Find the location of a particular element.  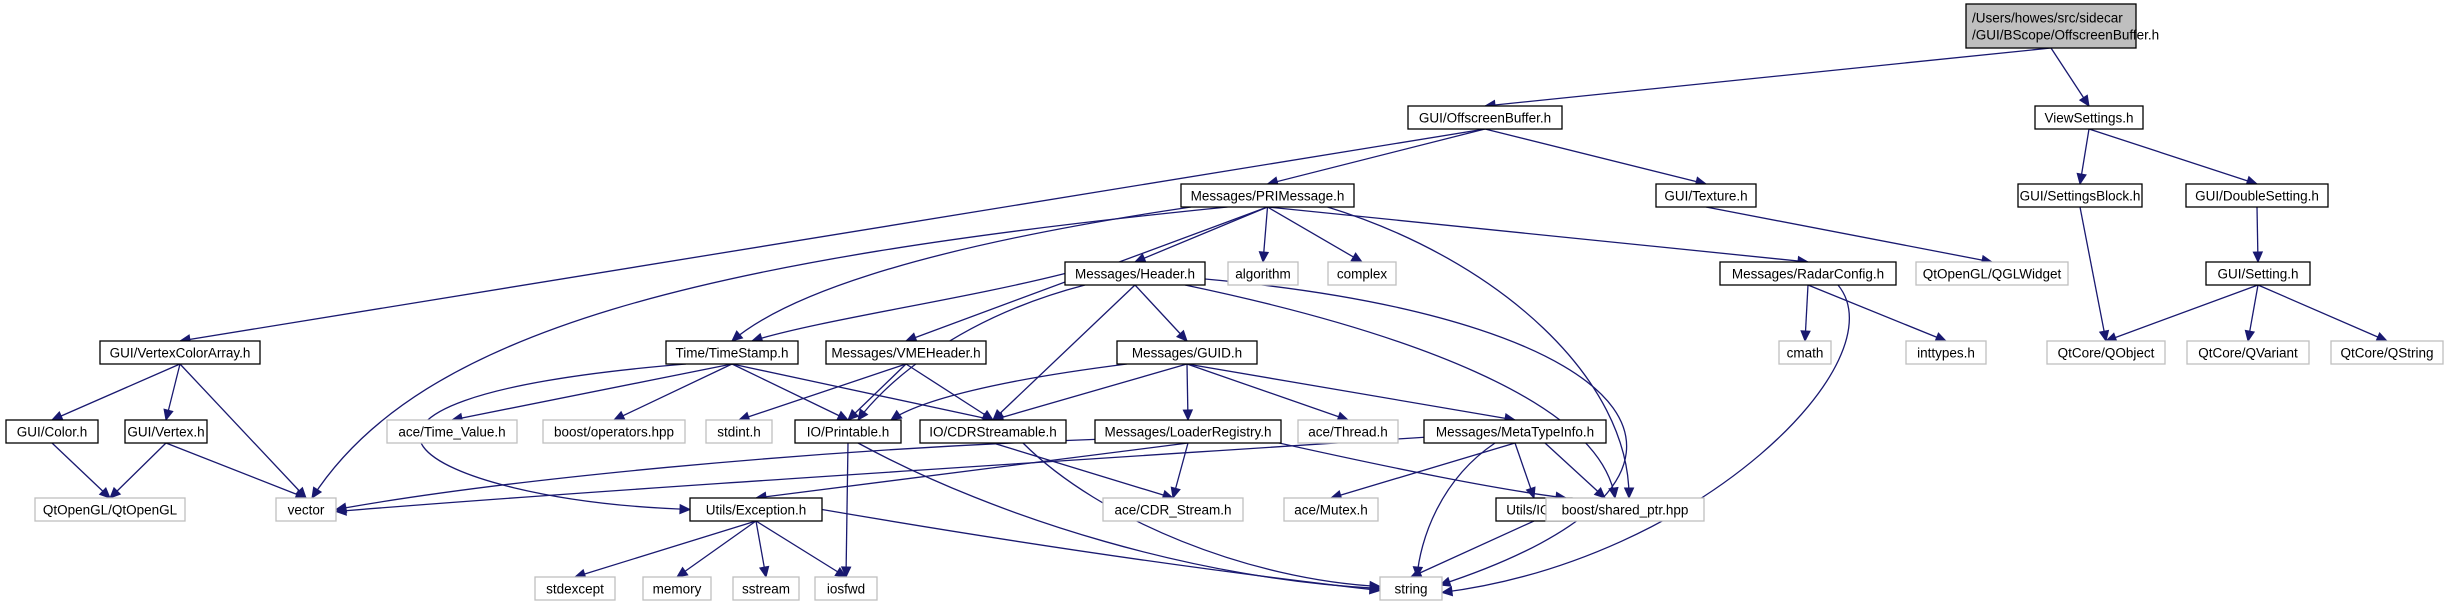

node-cdrstreamable: IO/CDRStreamable.h is located at coordinates (993, 431).